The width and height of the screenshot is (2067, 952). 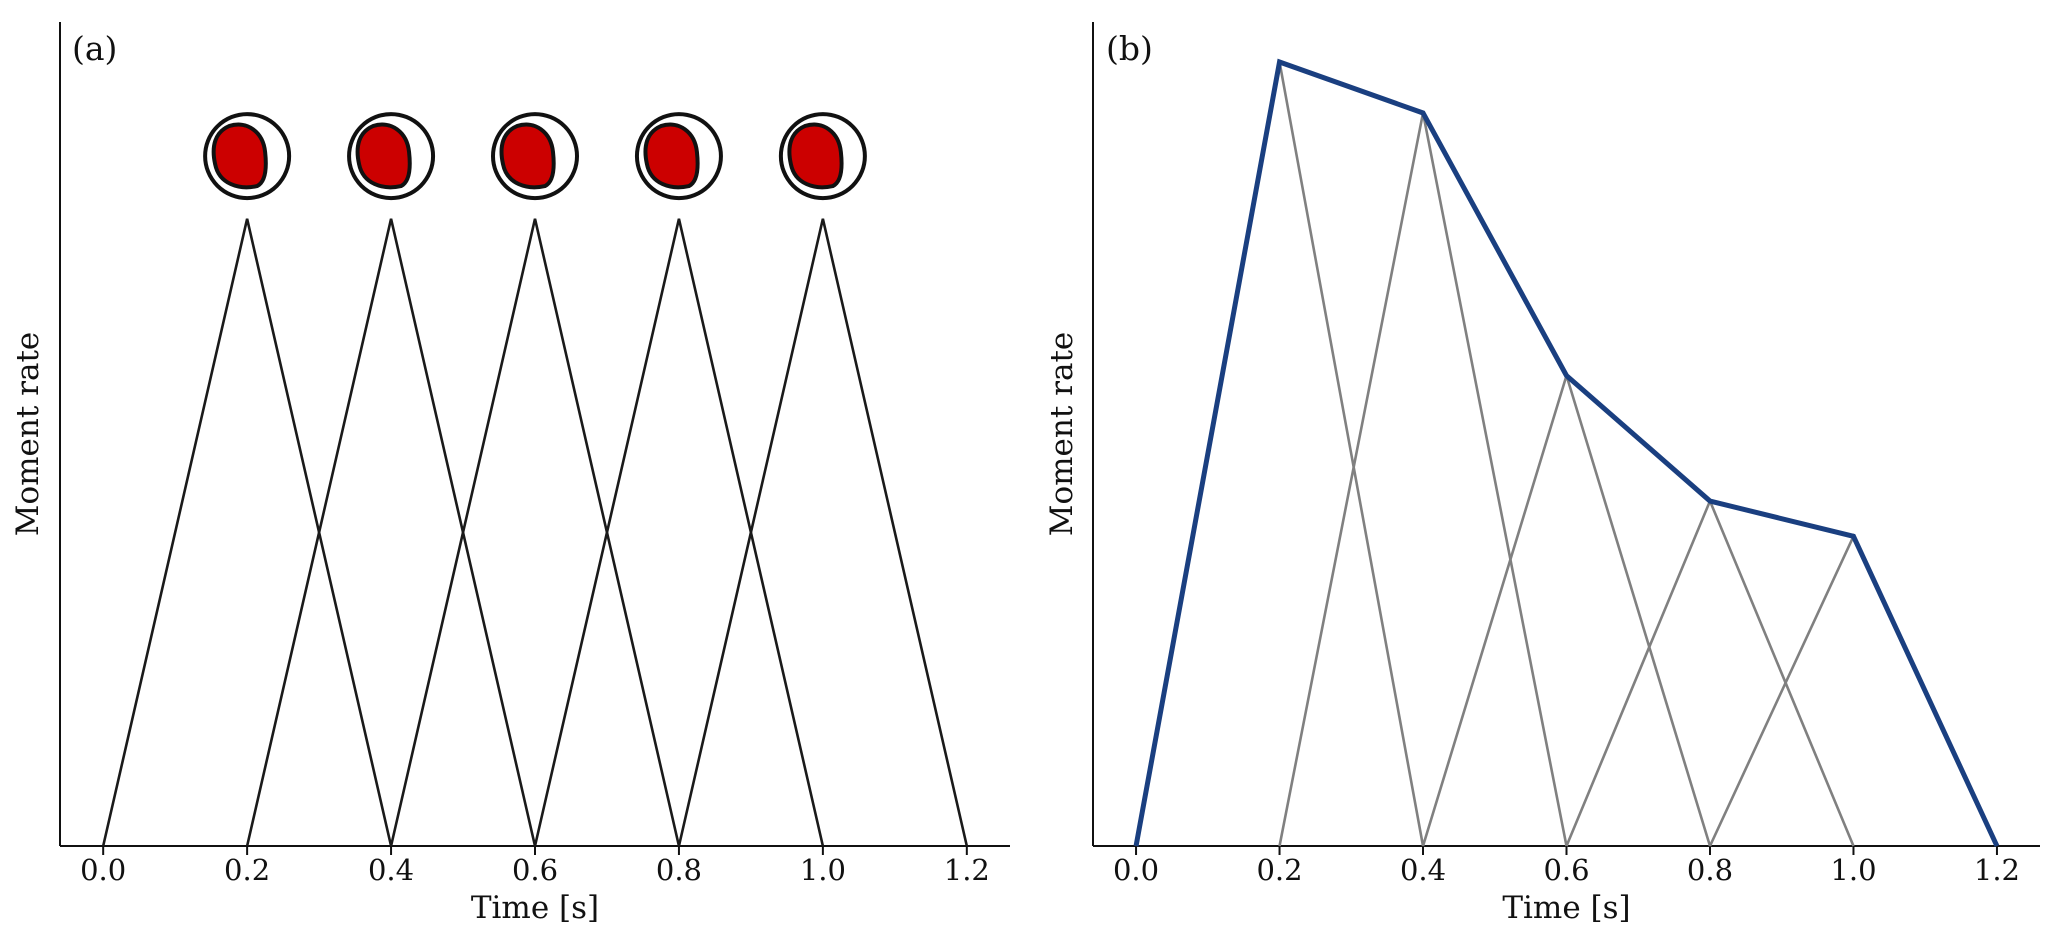 What do you see at coordinates (1129, 48) in the screenshot?
I see `panel-label: (b)` at bounding box center [1129, 48].